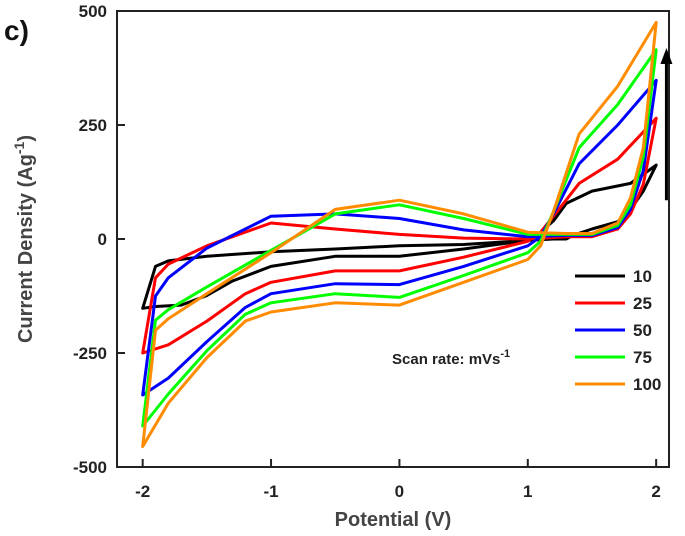  What do you see at coordinates (655, 491) in the screenshot?
I see `x-tick-label: 2` at bounding box center [655, 491].